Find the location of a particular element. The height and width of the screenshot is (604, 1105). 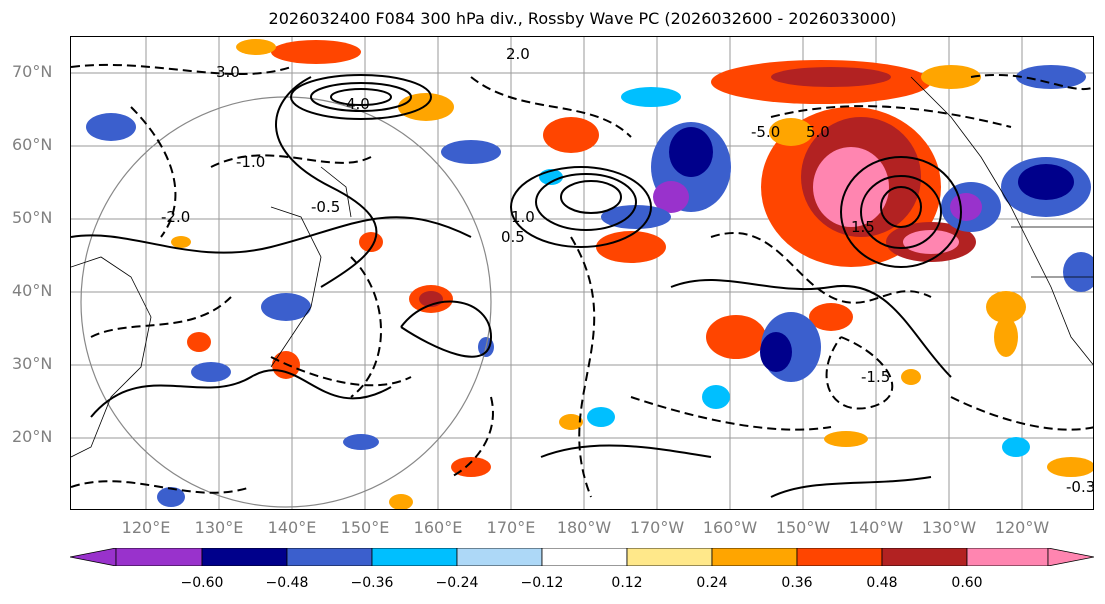

lon-label: 170°E is located at coordinates (511, 527).